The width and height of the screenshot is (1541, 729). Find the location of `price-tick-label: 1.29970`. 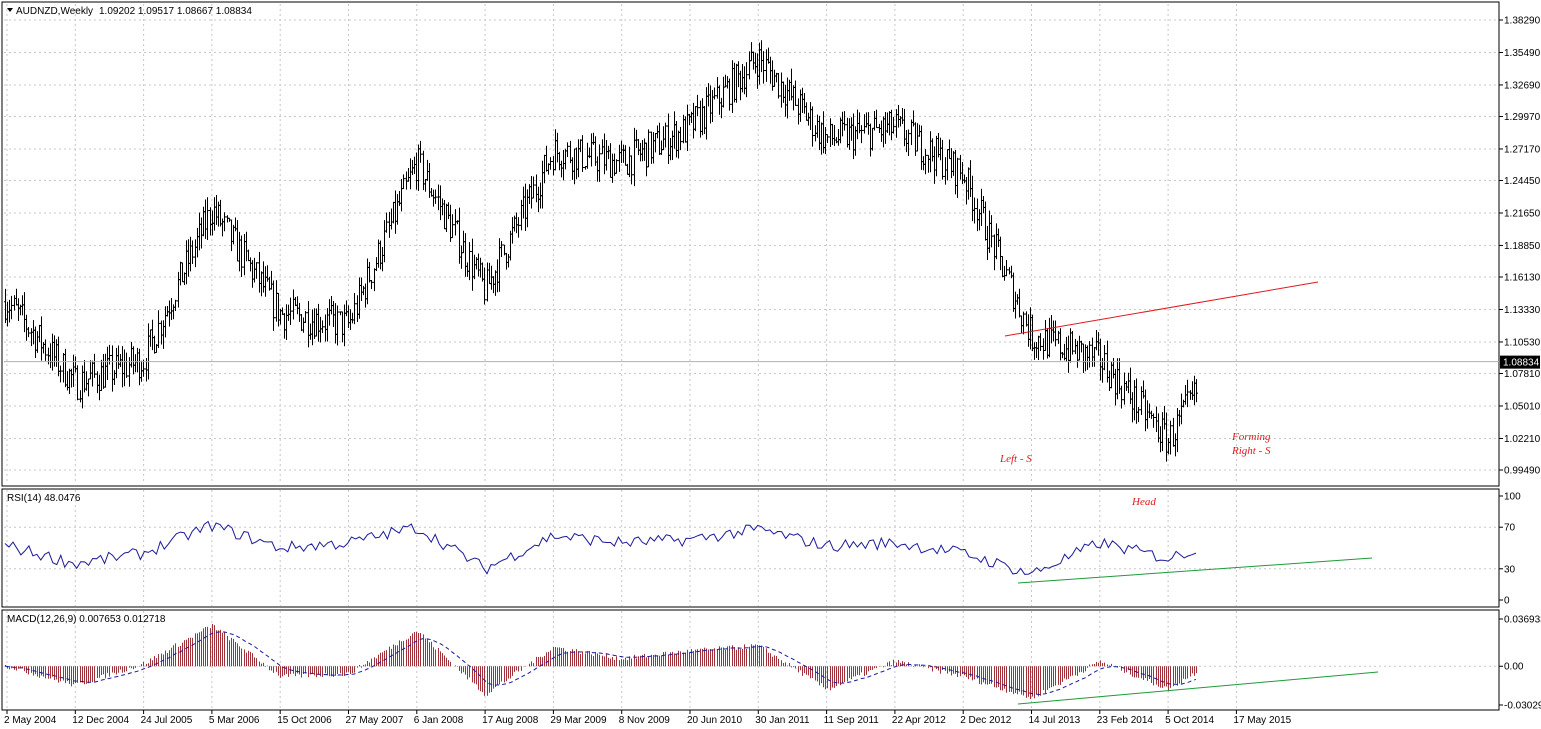

price-tick-label: 1.29970 is located at coordinates (1522, 117).